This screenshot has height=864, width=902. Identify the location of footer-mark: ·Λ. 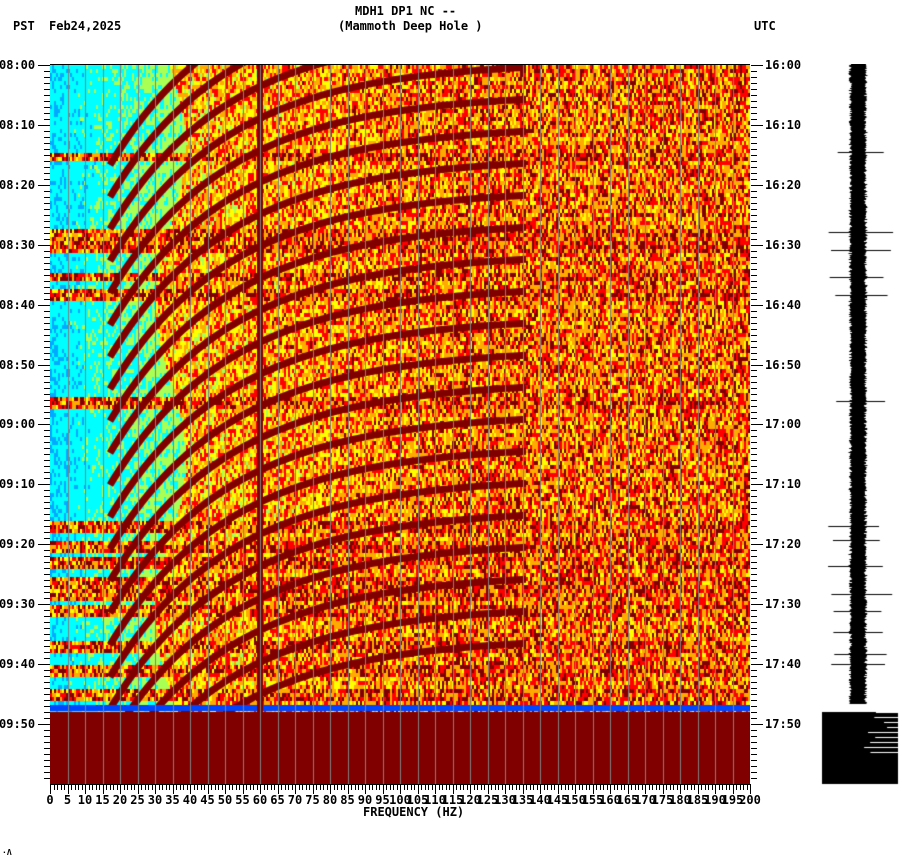
(7, 852).